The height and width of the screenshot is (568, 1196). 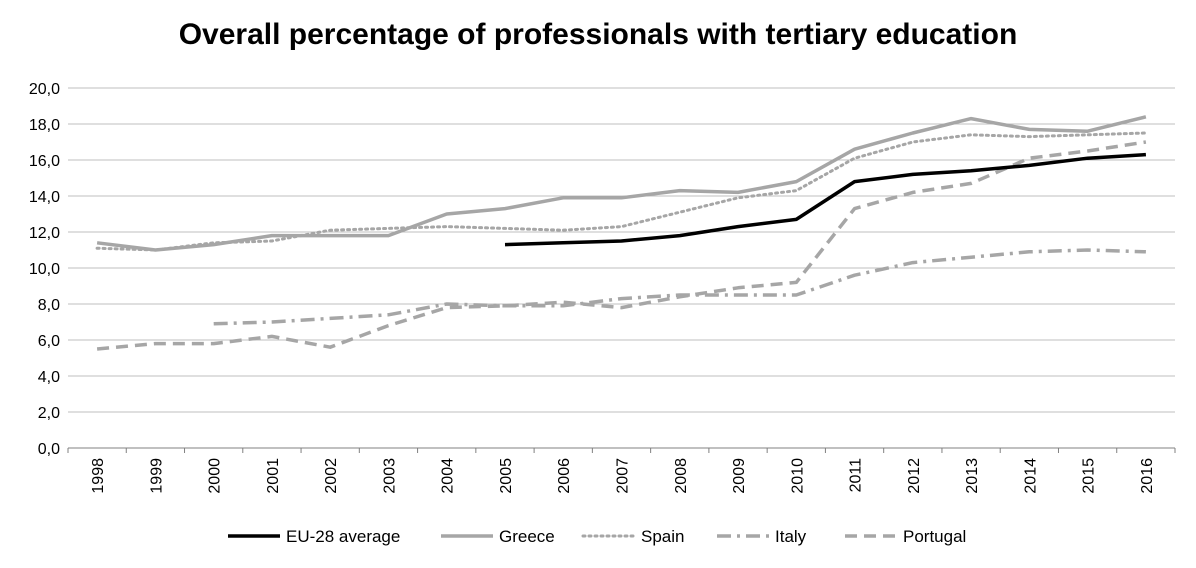 I want to click on y-tick-label: 14,0, so click(x=44, y=197).